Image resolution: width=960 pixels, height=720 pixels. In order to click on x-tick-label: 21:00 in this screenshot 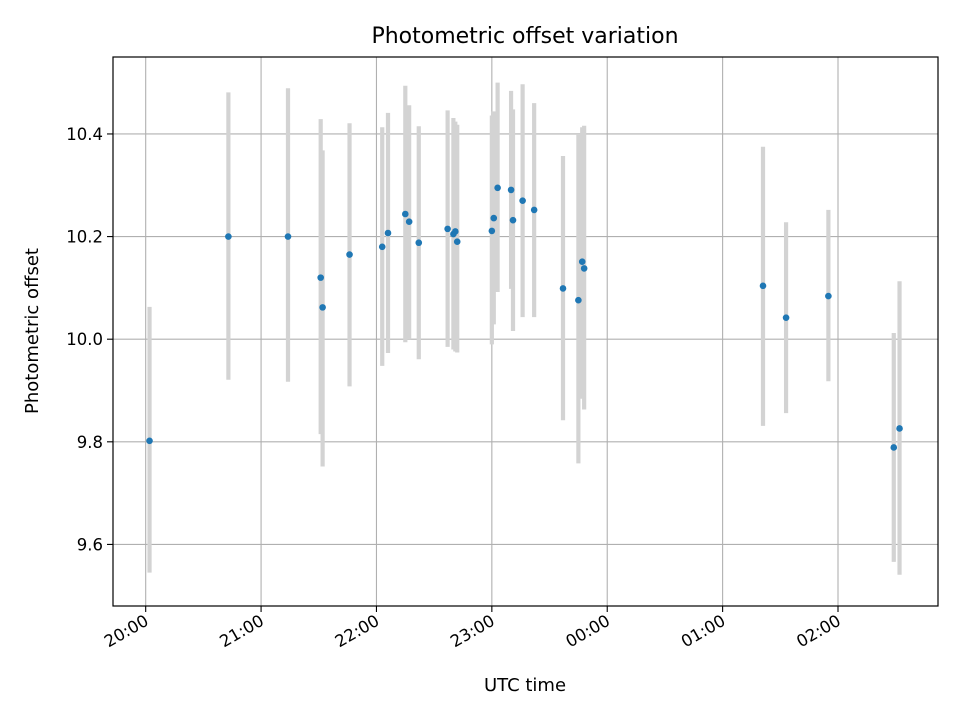, I will do `click(241, 631)`.